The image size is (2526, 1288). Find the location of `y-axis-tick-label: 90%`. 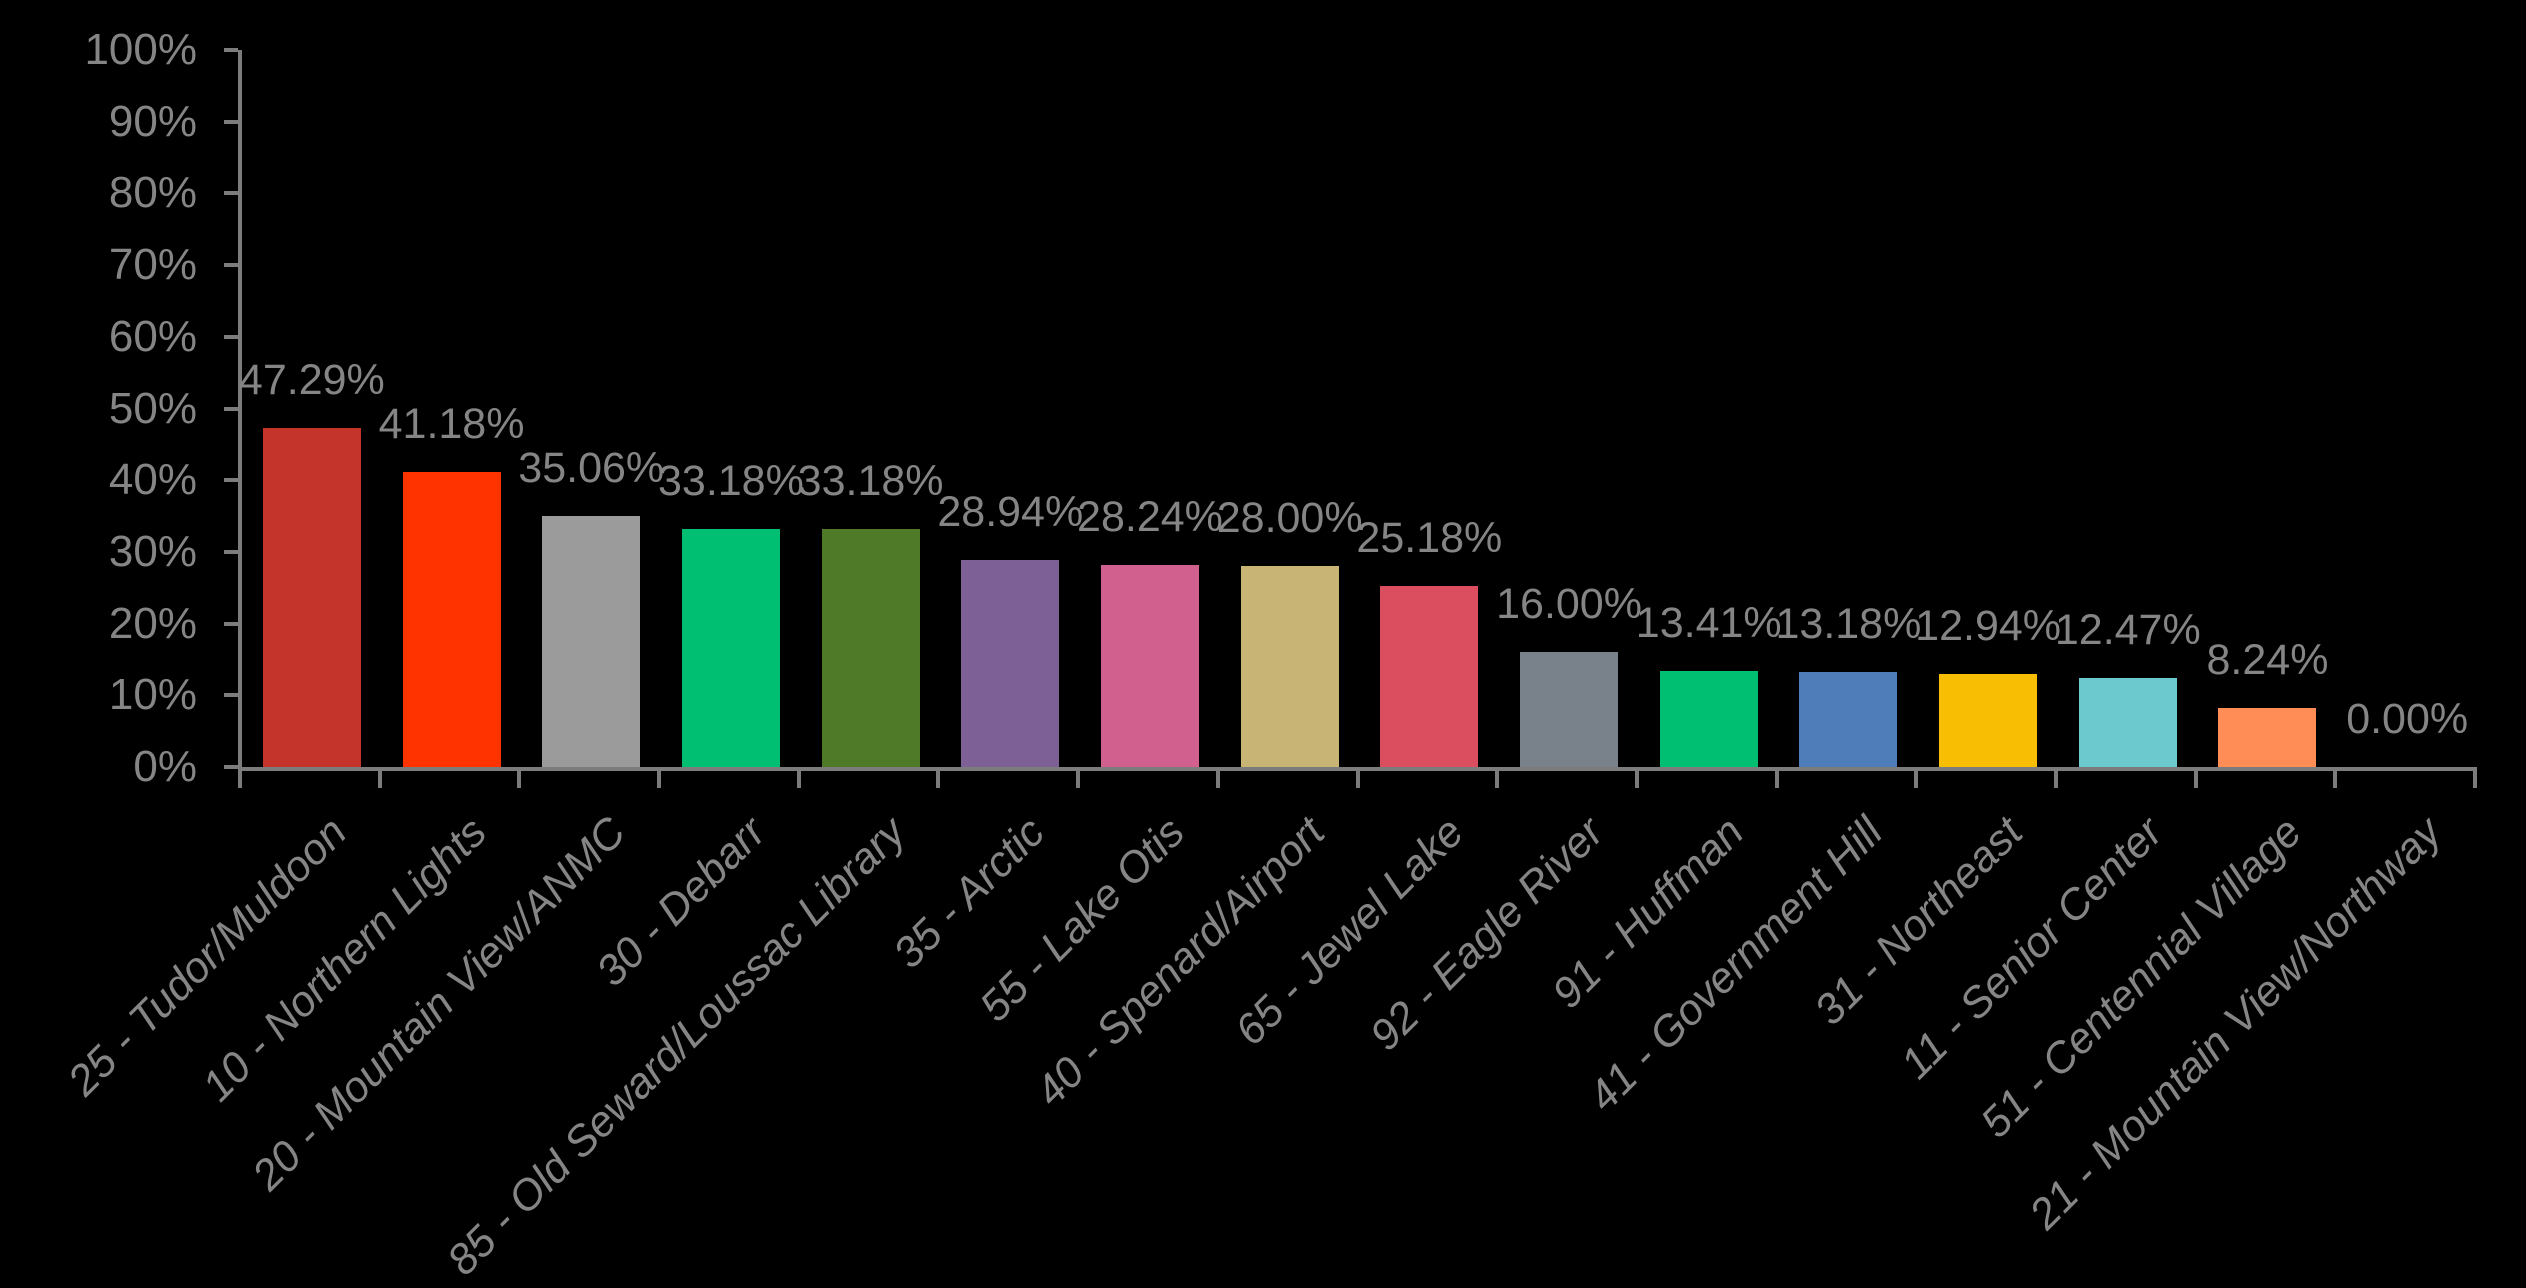

y-axis-tick-label: 90% is located at coordinates (152, 121).